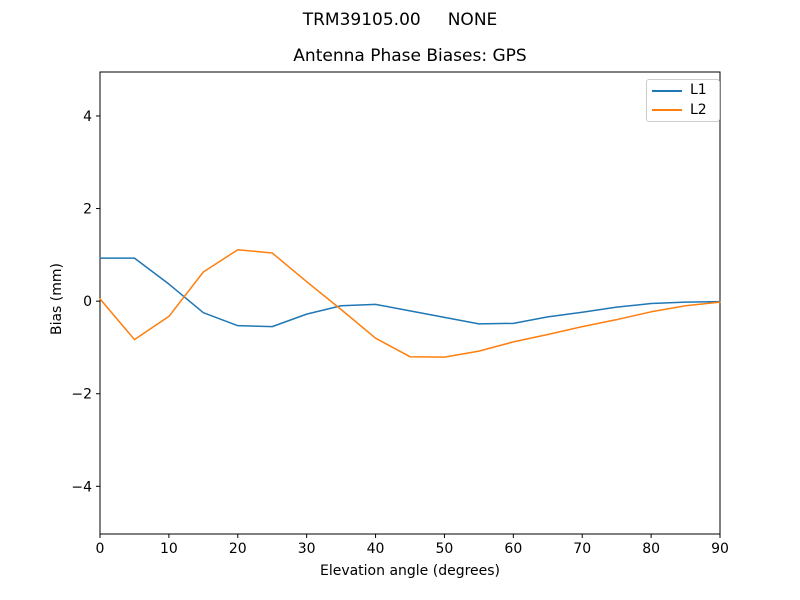 This screenshot has height=600, width=800. What do you see at coordinates (100, 549) in the screenshot?
I see `x-tick-label: 0` at bounding box center [100, 549].